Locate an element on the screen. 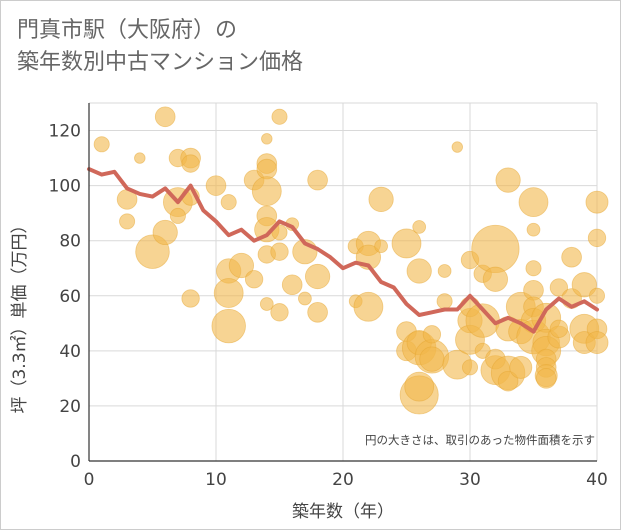  x-tick-label: 10 is located at coordinates (216, 480).